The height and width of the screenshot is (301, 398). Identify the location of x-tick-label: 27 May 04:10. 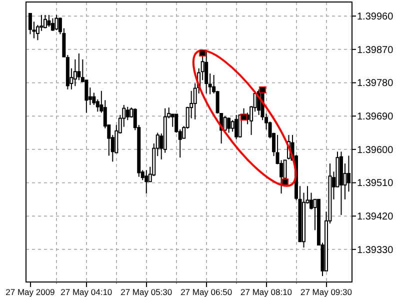
(86, 292).